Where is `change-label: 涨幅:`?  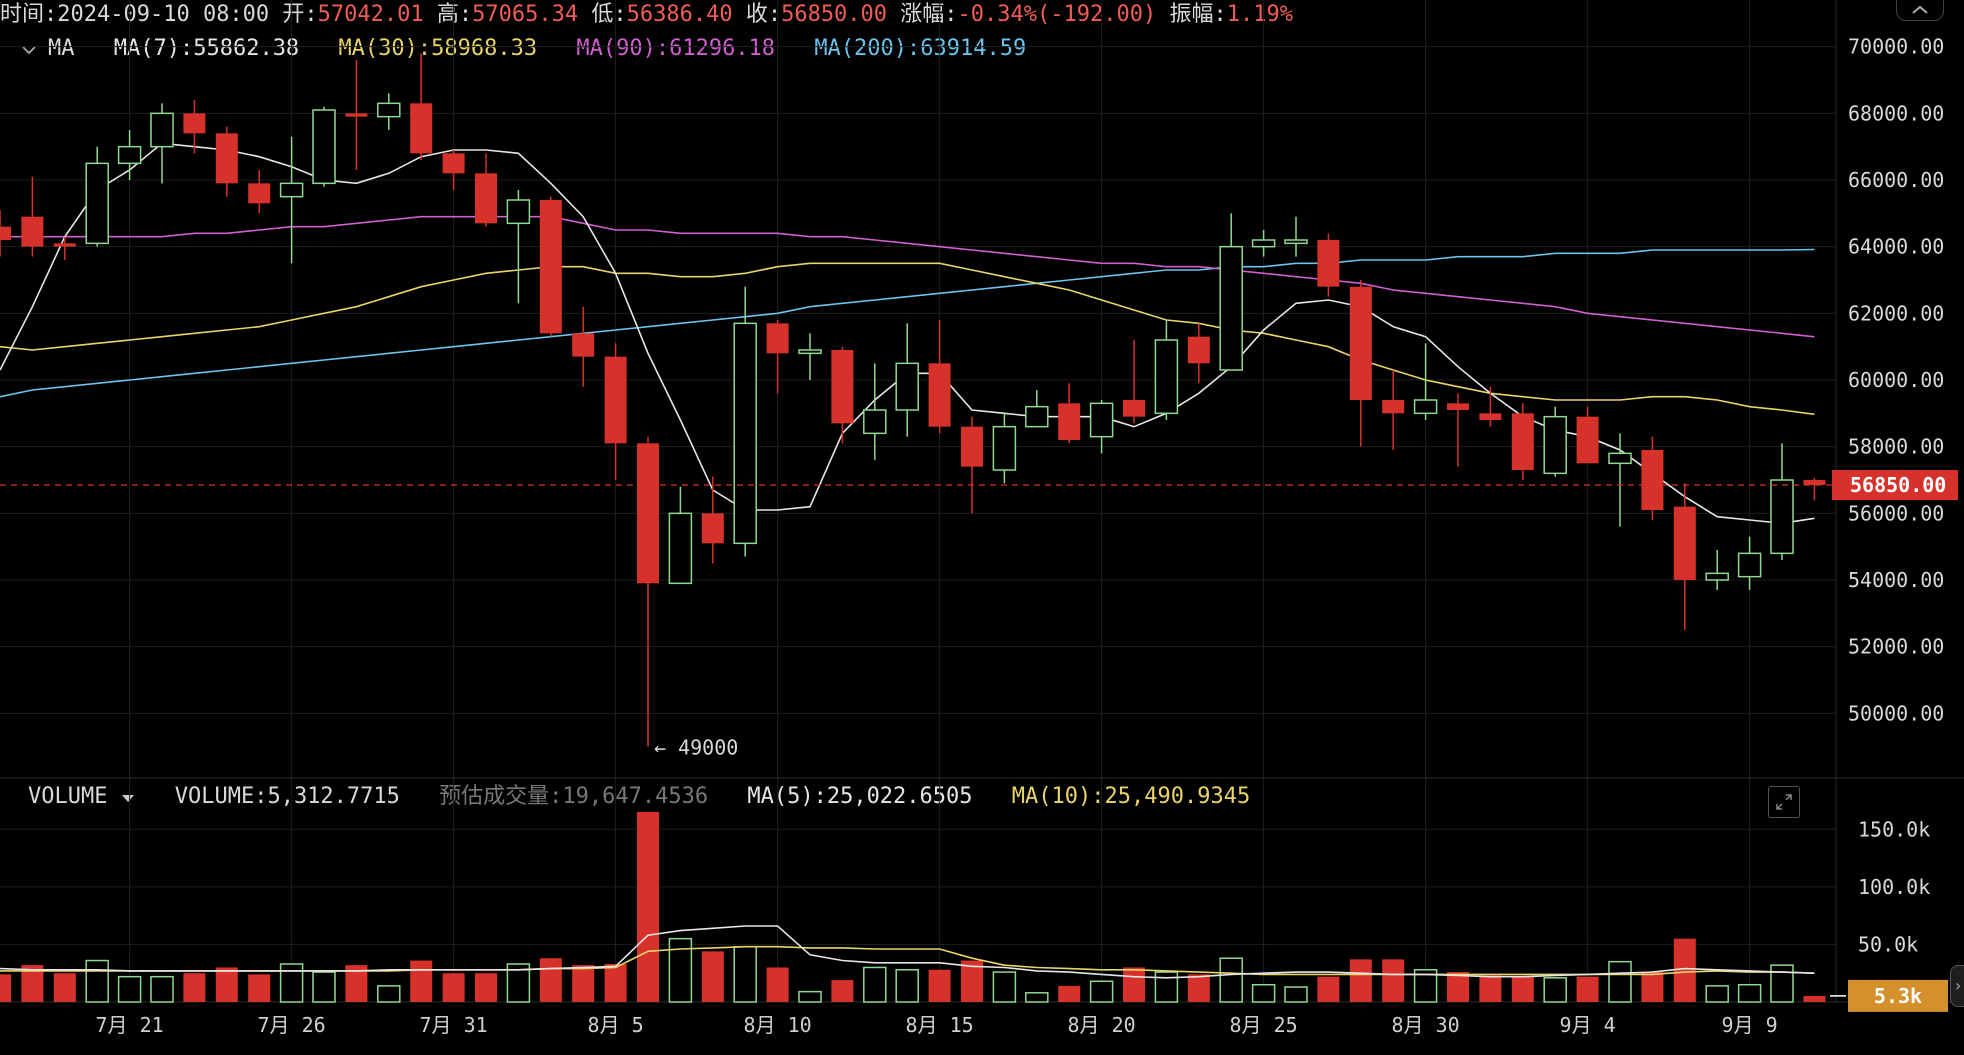 change-label: 涨幅: is located at coordinates (929, 14).